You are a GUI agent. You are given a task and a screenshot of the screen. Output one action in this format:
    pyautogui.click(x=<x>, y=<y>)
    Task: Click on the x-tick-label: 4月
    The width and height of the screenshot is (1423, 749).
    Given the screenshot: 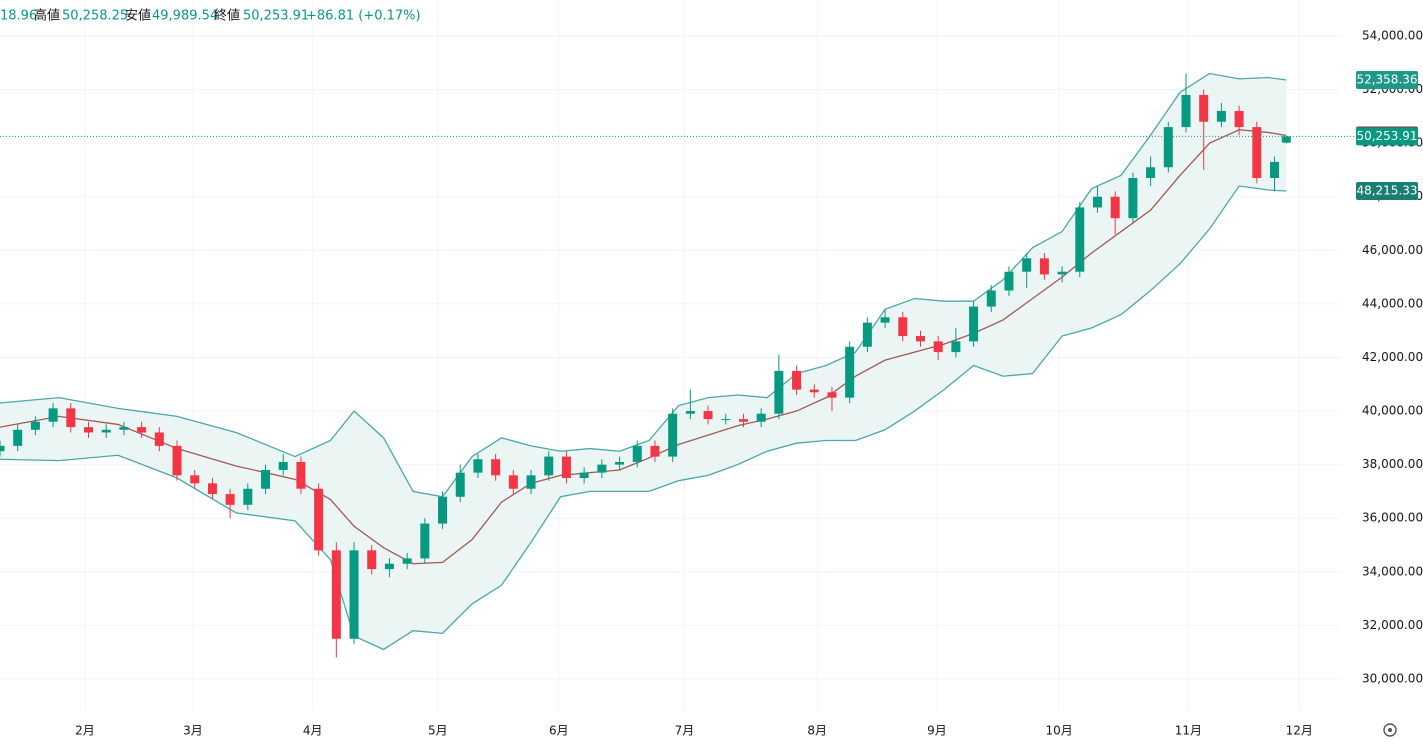 What is the action you would take?
    pyautogui.click(x=313, y=731)
    